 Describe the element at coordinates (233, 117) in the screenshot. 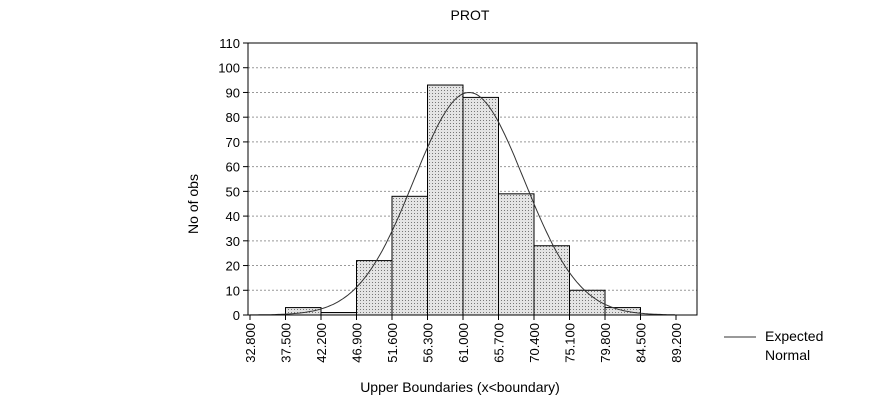

I see `y-tick-label: 80` at that location.